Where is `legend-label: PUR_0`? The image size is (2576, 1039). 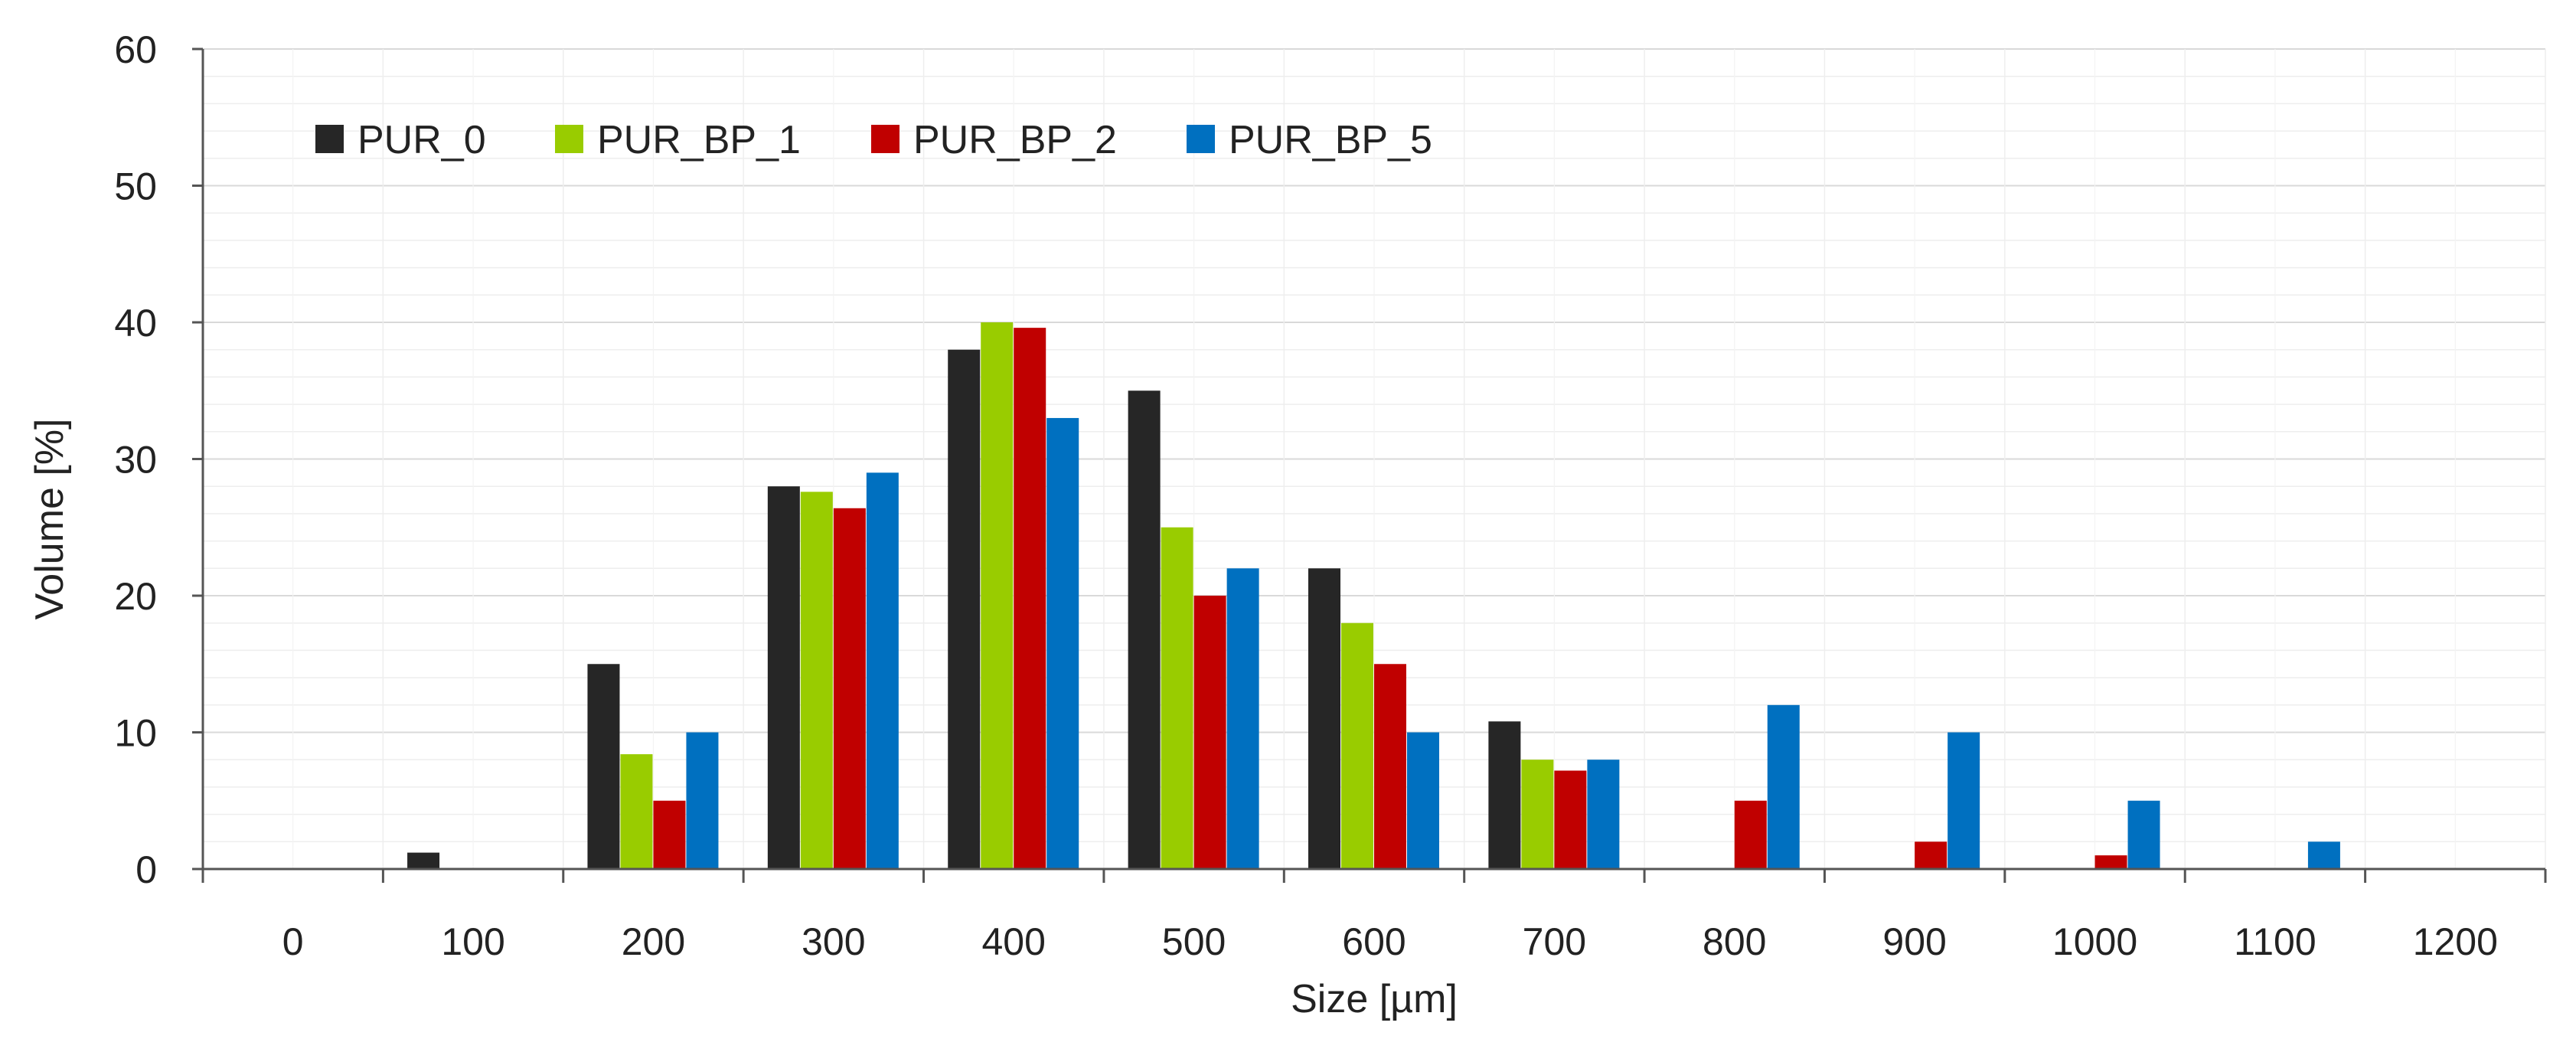
legend-label: PUR_0 is located at coordinates (422, 140).